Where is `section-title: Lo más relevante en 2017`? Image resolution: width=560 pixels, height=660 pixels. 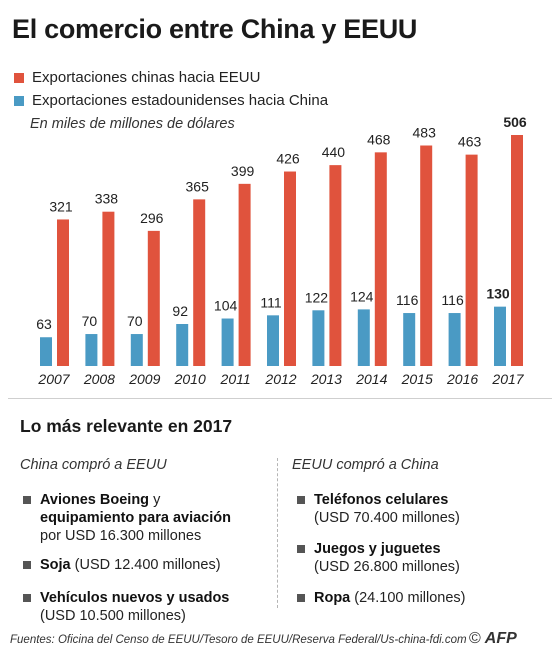 section-title: Lo más relevante en 2017 is located at coordinates (126, 426).